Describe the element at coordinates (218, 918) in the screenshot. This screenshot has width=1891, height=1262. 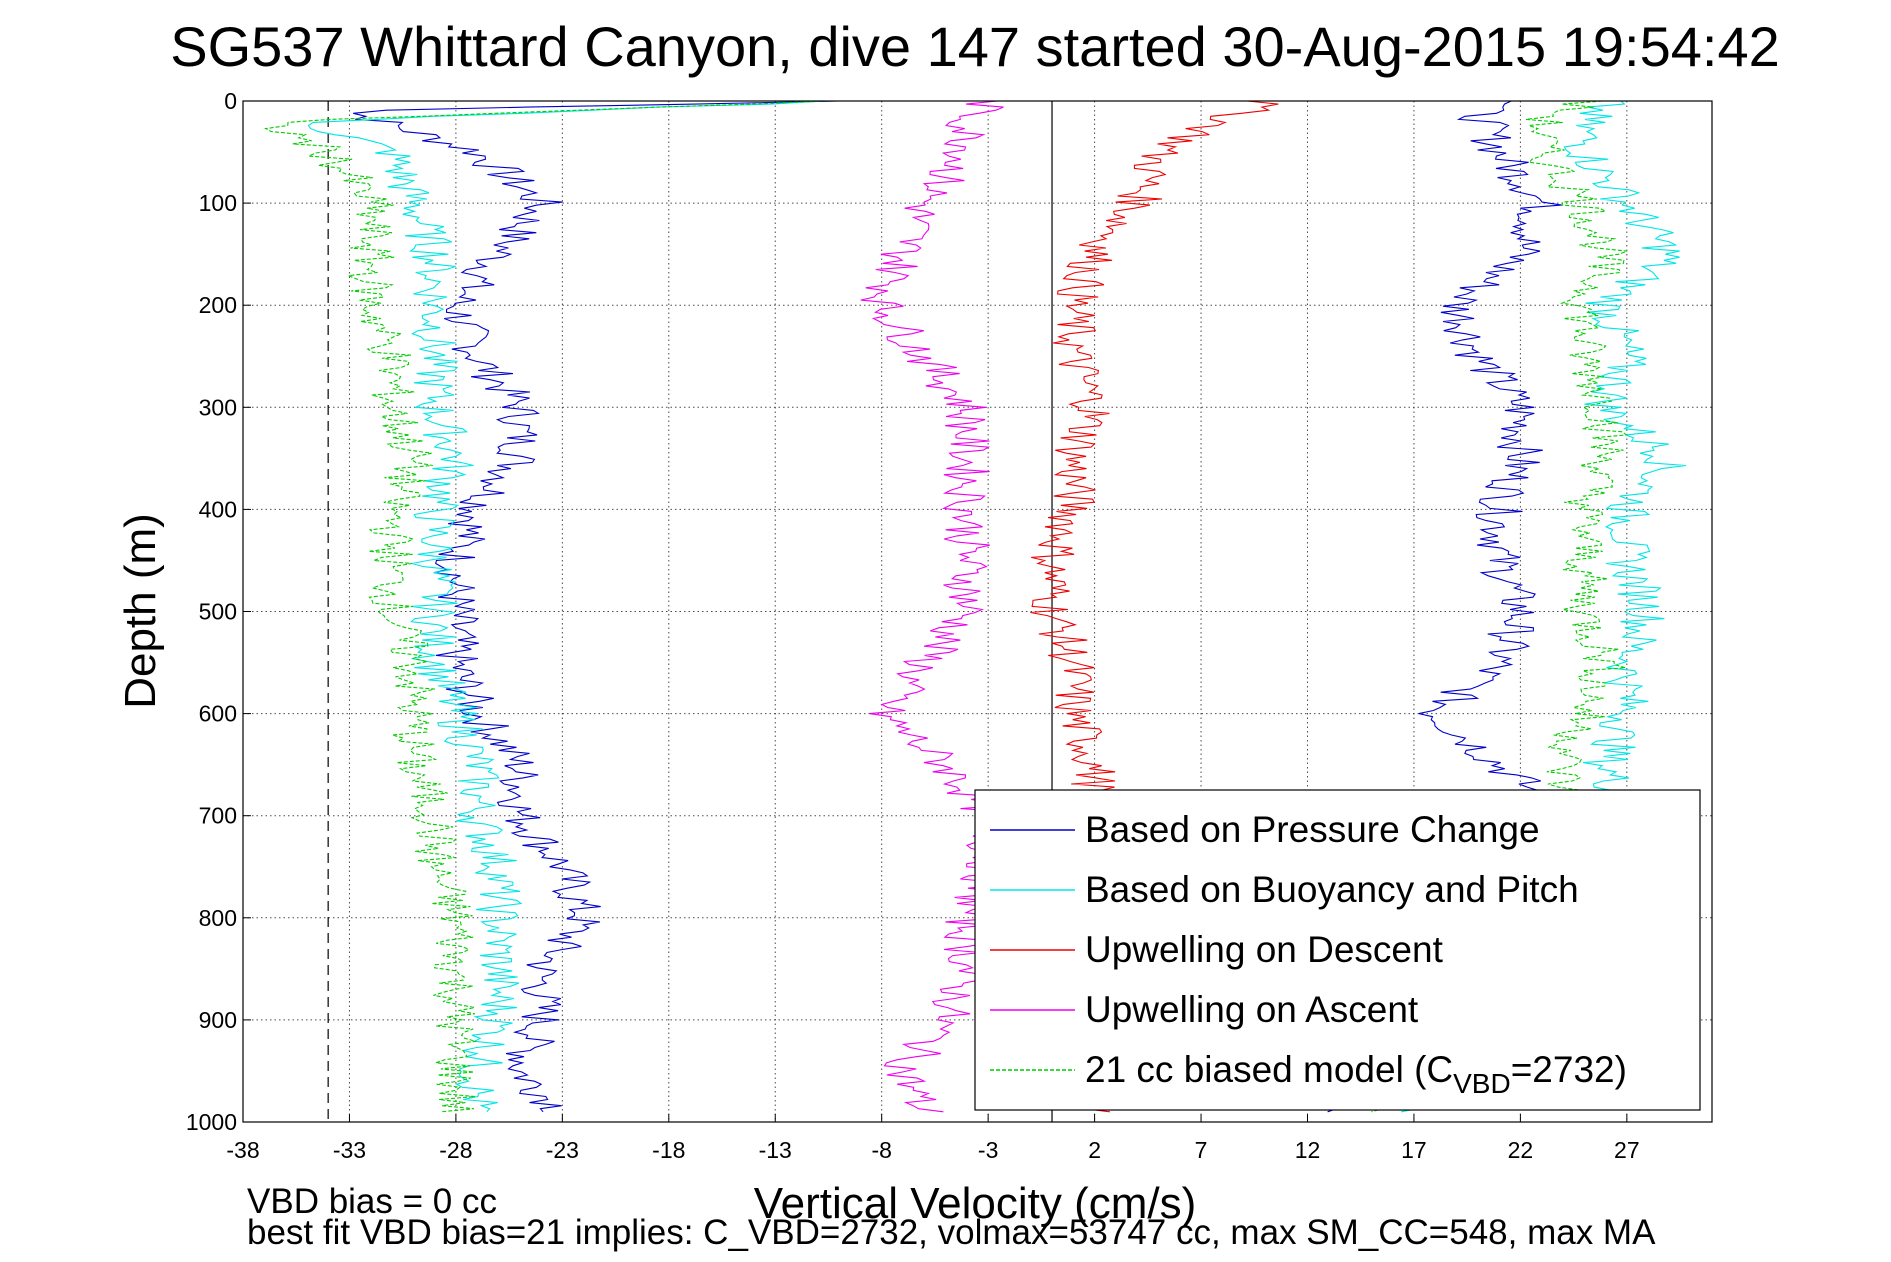
I see `y-tick-label: 800` at that location.